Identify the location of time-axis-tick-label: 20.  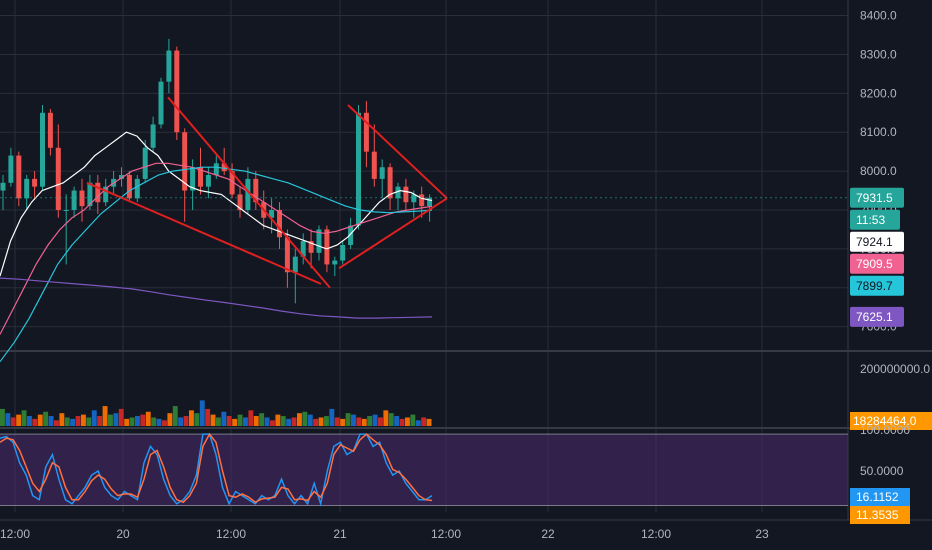
(123, 534).